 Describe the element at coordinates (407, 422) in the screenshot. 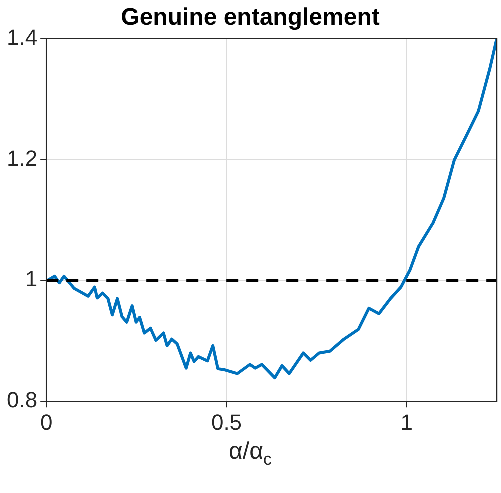

I see `x-tick-label: 1` at that location.